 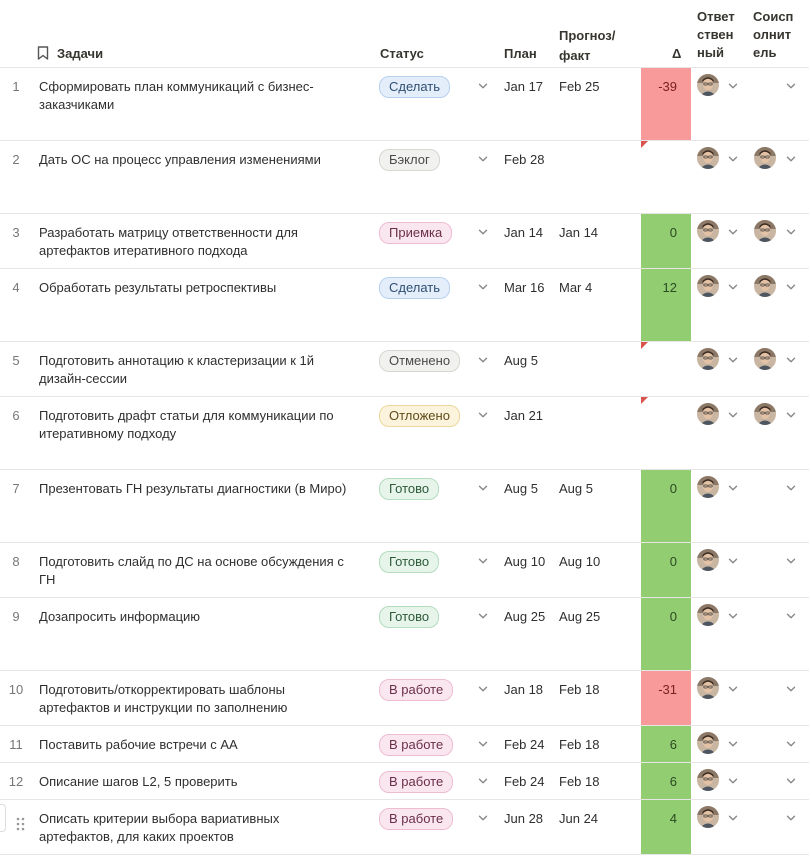 What do you see at coordinates (206, 745) in the screenshot?
I see `task-title: Поставить рабочие встречи с АА` at bounding box center [206, 745].